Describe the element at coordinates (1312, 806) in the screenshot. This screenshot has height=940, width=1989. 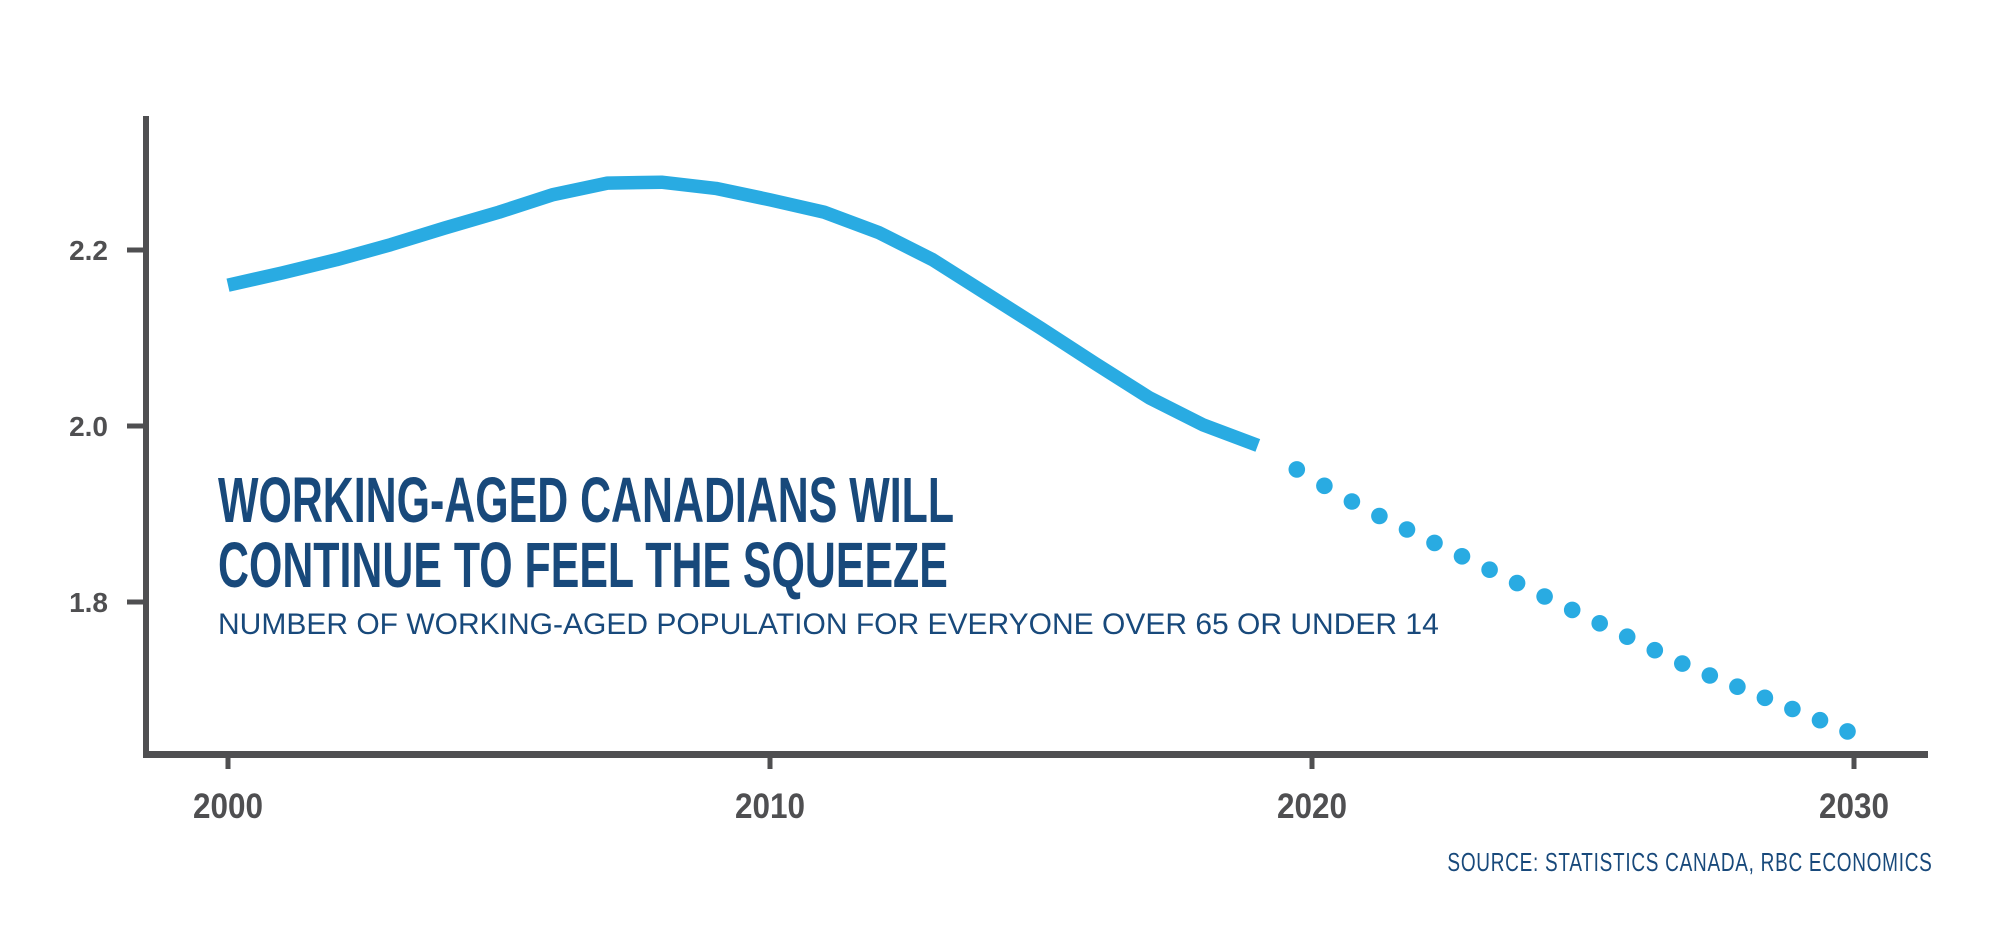
I see `x-tick-label: 2020` at that location.